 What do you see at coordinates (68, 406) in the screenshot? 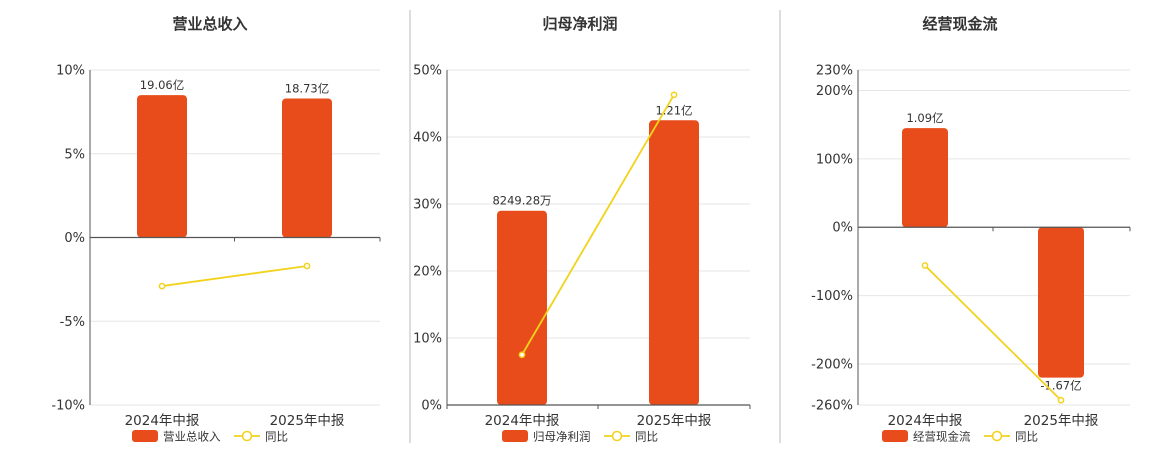
I see `chart-0-ytick-4: -10%` at bounding box center [68, 406].